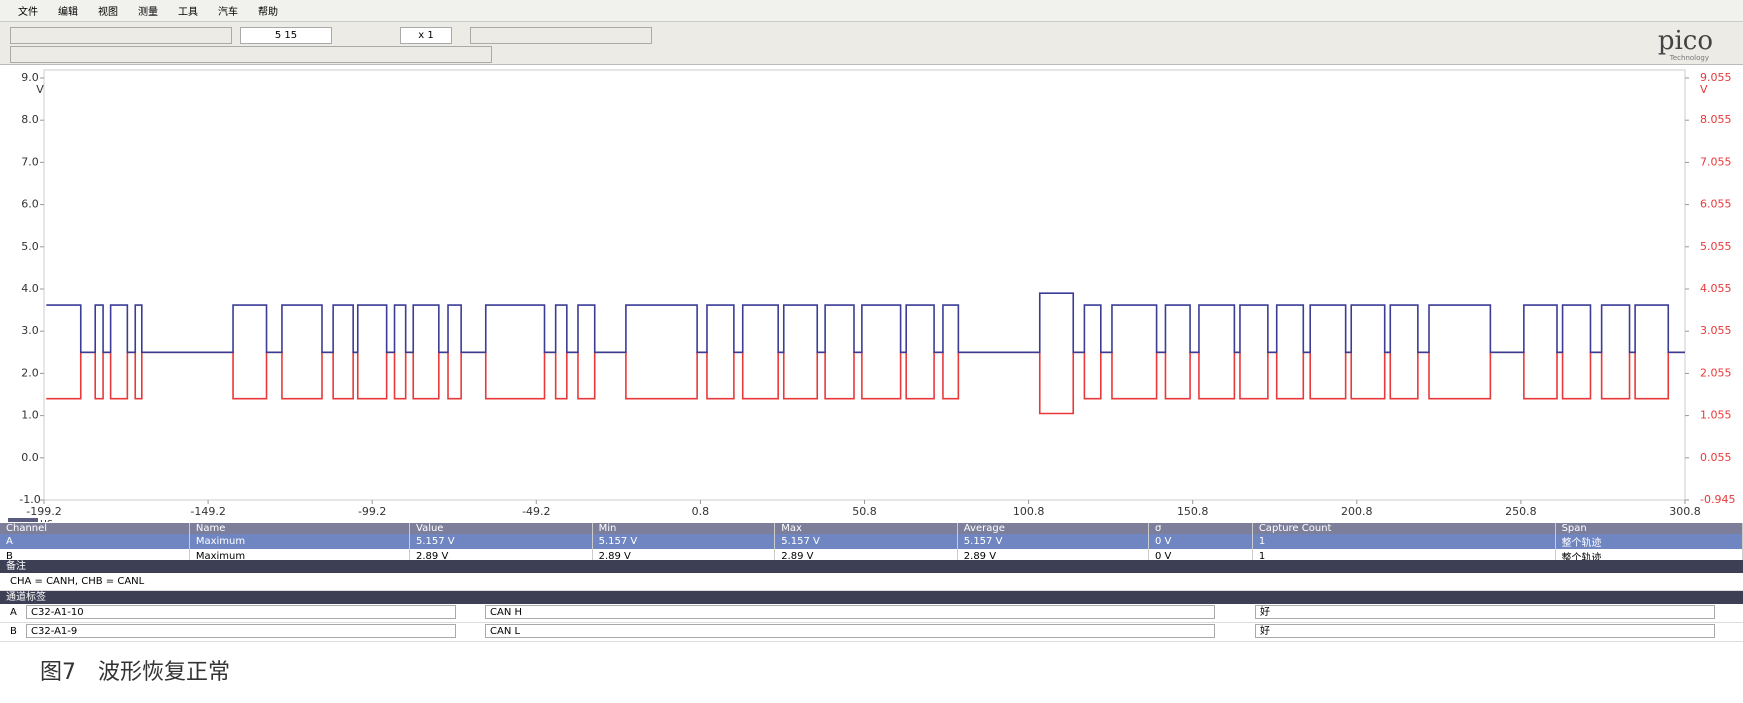 Image resolution: width=1743 pixels, height=703 pixels. What do you see at coordinates (28, 12) in the screenshot?
I see `menu-item: 文件` at bounding box center [28, 12].